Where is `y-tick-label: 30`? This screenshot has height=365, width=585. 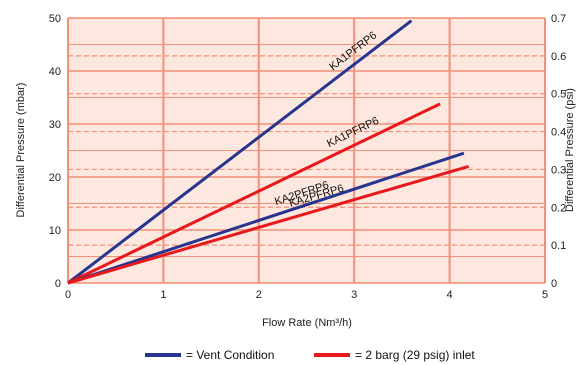 y-tick-label: 30 is located at coordinates (55, 125).